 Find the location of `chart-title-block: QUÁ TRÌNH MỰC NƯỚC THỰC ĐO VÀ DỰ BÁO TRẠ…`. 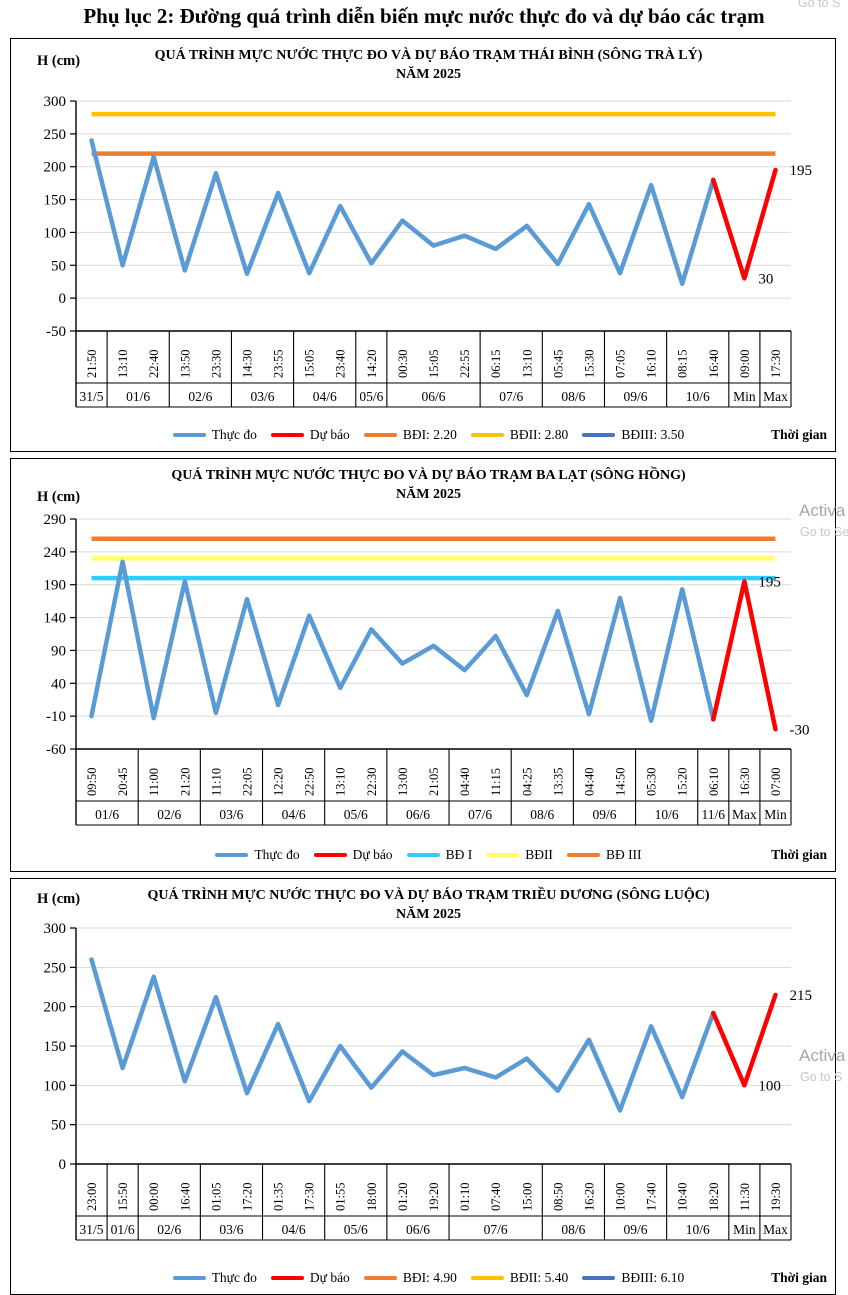

chart-title-block: QUÁ TRÌNH MỰC NƯỚC THỰC ĐO VÀ DỰ BÁO TRẠ… is located at coordinates (428, 486).